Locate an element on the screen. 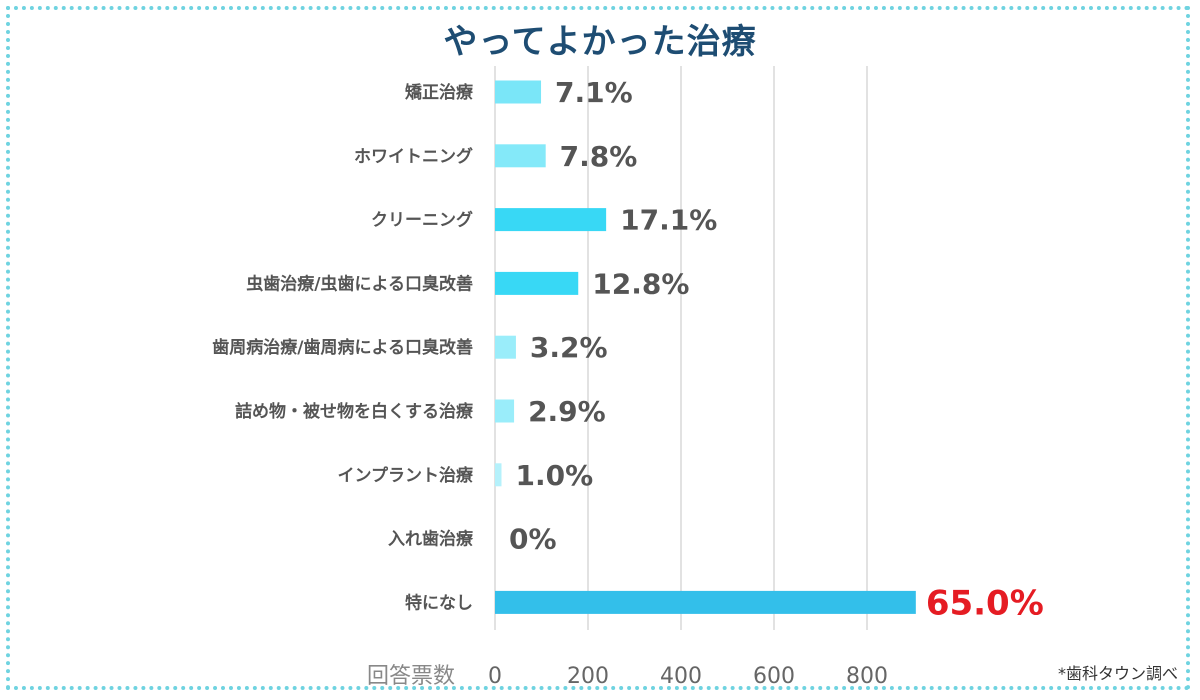  x-tick-labels: 0 200 400 600 800 is located at coordinates (688, 676).